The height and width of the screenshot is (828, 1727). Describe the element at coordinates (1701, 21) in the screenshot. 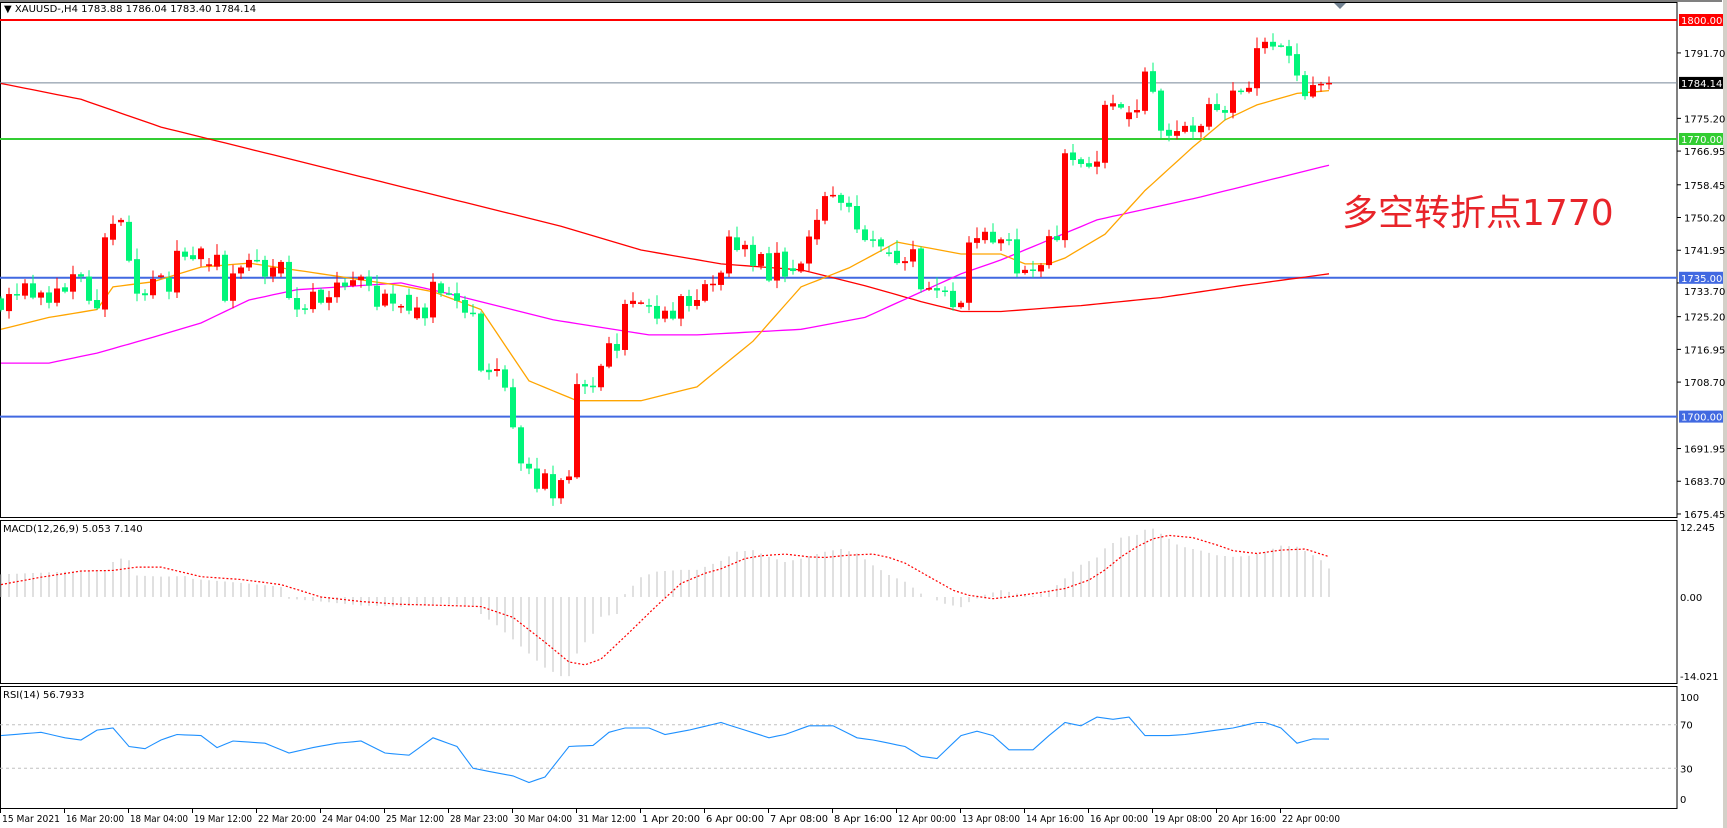

I see `price-level-tag-label: 1800.00` at that location.